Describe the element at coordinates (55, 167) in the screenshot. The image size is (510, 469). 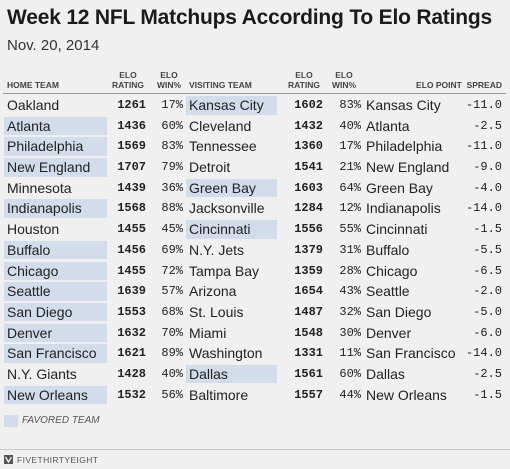
I see `home-team-cell: New England` at that location.